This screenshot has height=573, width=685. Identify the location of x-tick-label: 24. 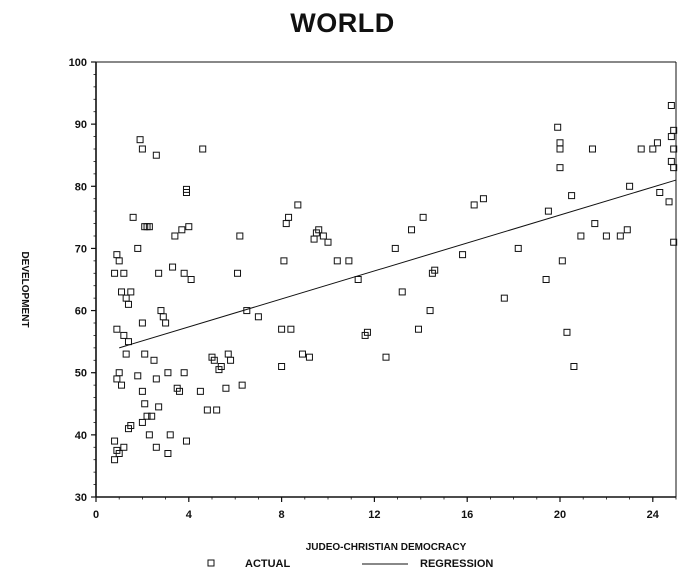
(653, 515).